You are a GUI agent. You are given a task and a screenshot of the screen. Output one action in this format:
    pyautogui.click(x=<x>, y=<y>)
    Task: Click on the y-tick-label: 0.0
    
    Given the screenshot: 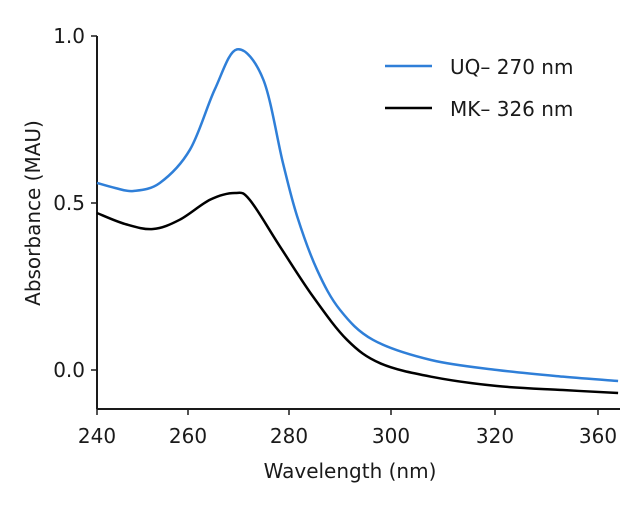 What is the action you would take?
    pyautogui.click(x=69, y=370)
    